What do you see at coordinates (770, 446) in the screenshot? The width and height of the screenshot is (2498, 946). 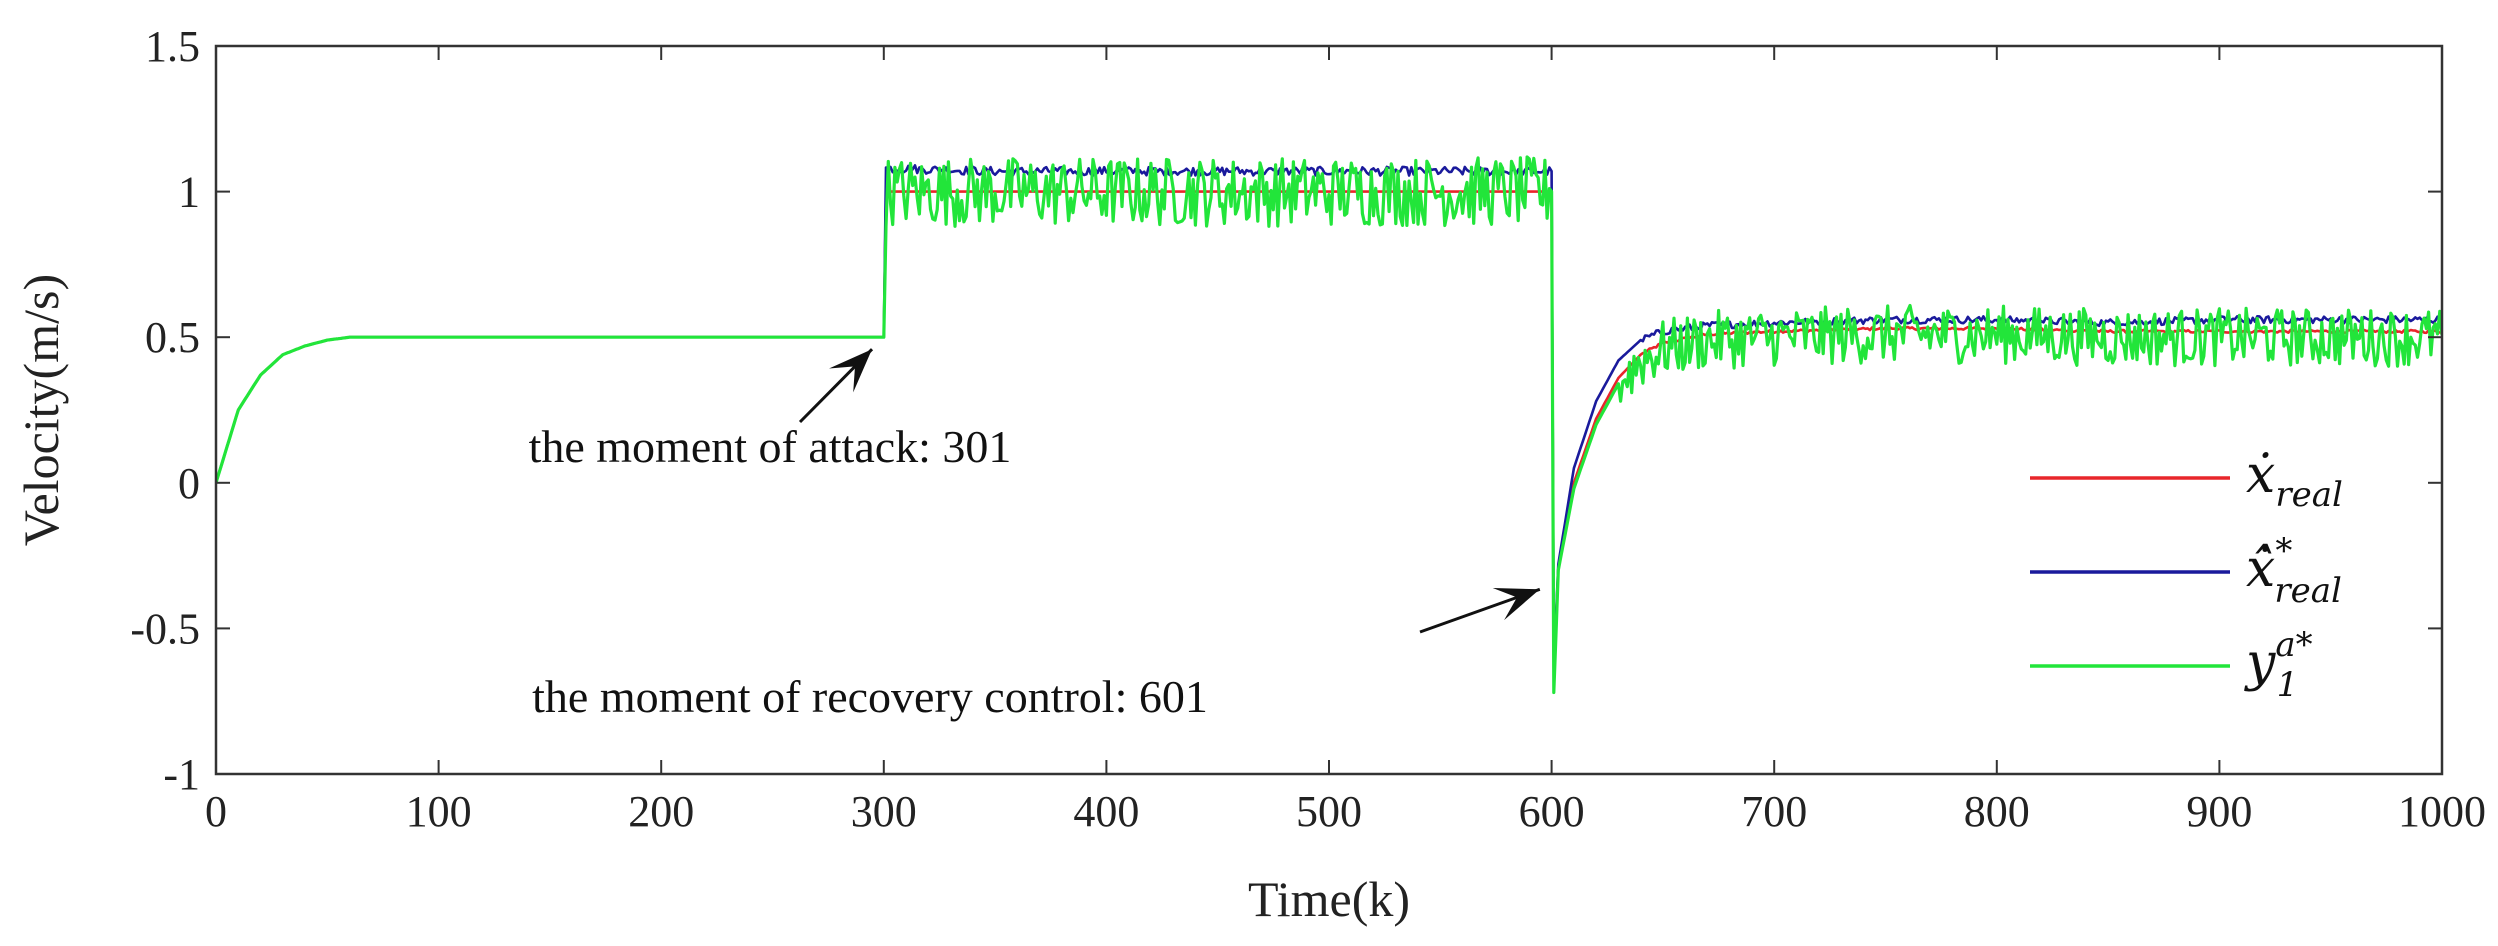 I see `annotation-label: the moment of attack: 301` at bounding box center [770, 446].